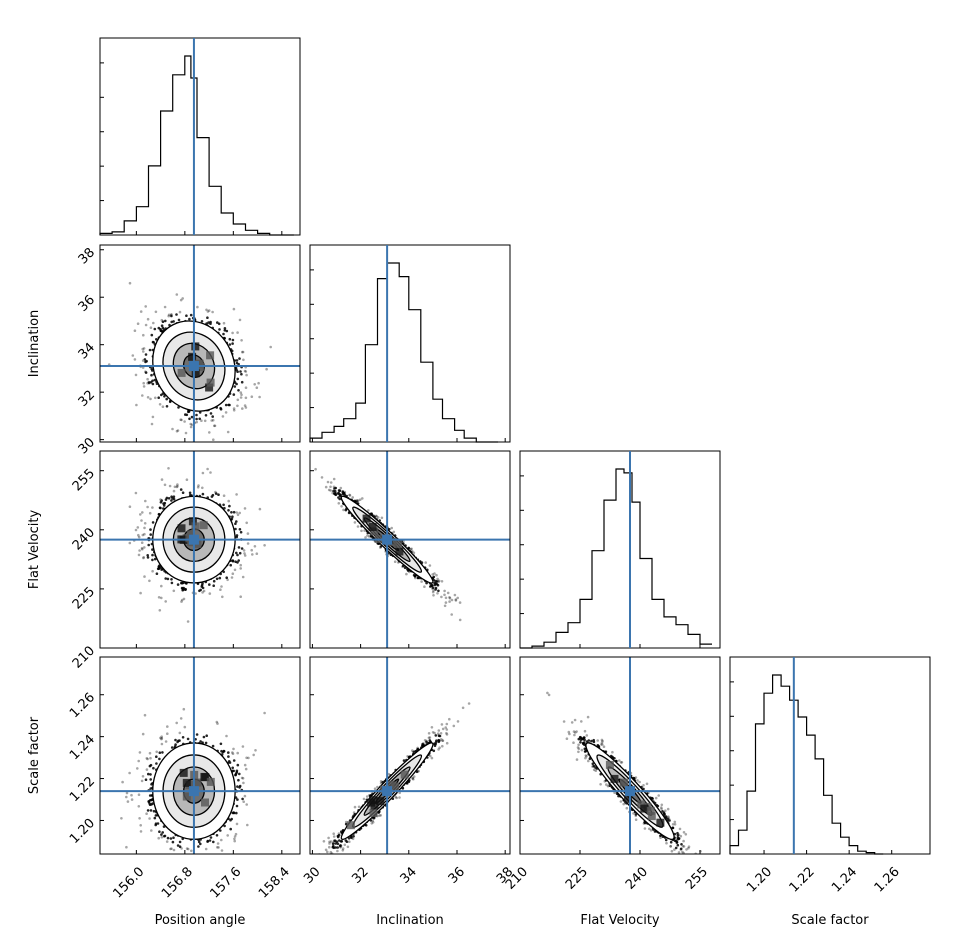  Describe the element at coordinates (403, 352) in the screenshot. I see `histogram-steps` at that location.